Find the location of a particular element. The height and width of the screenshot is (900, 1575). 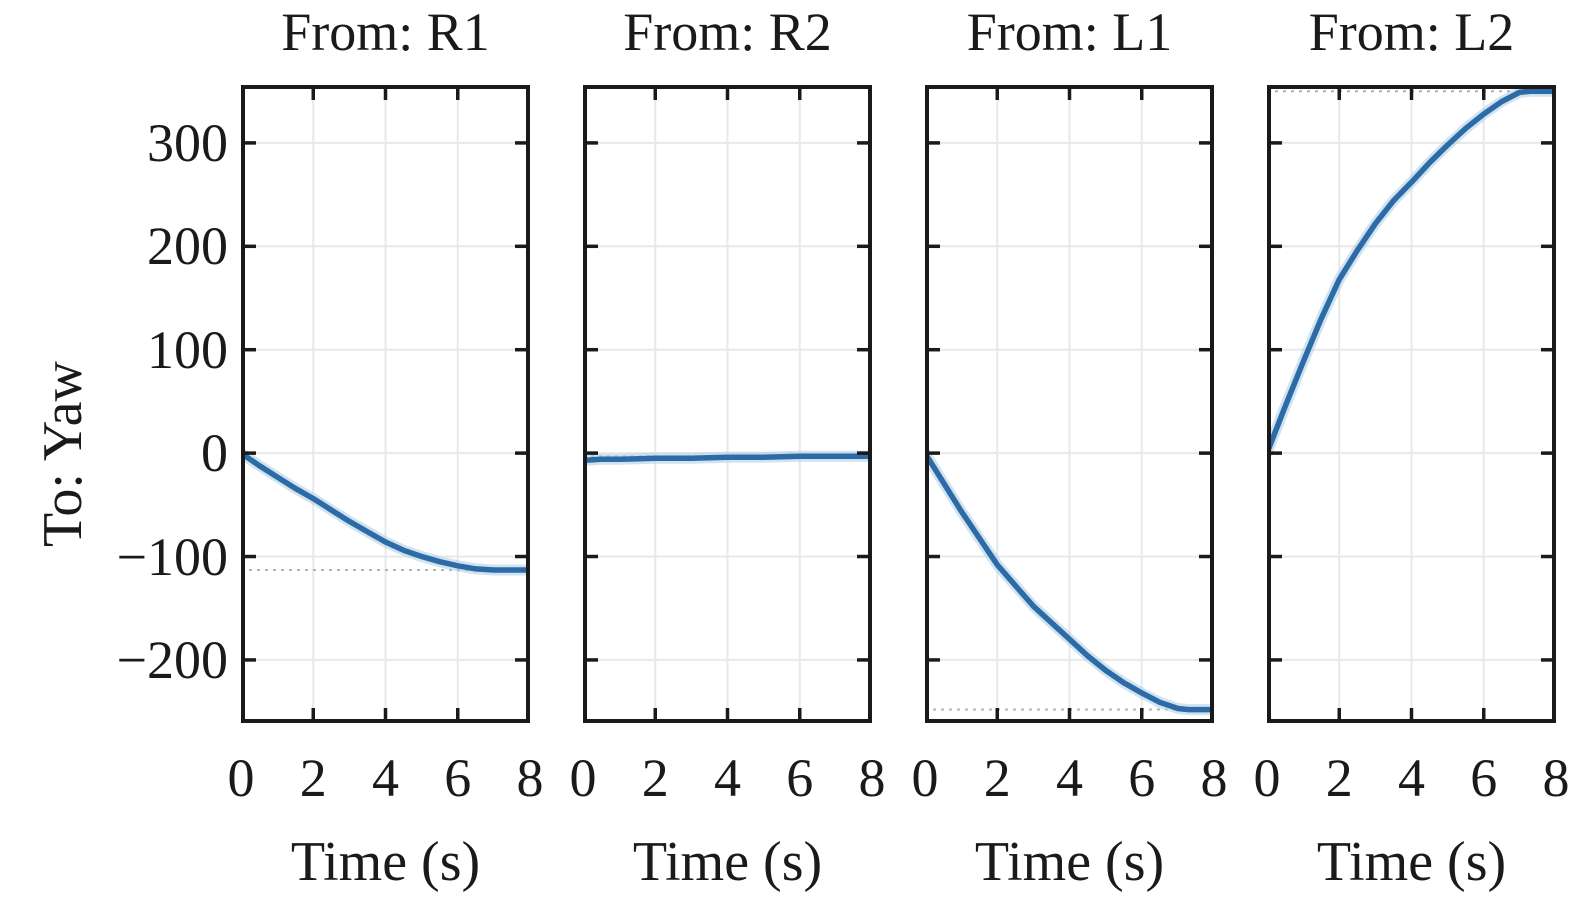

panel-title: From: L1 is located at coordinates (1069, 32).